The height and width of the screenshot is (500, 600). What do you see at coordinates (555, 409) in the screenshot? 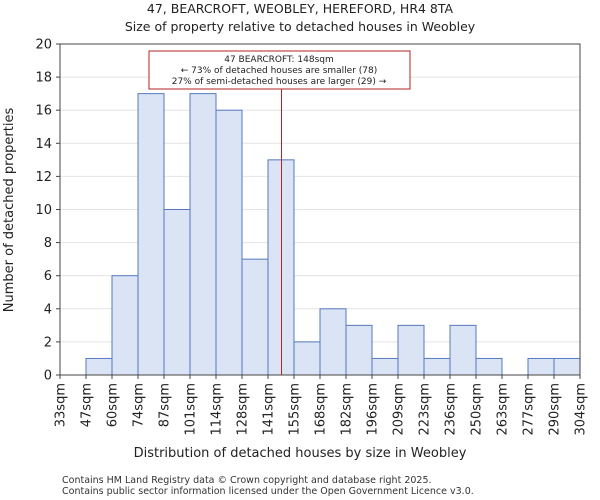
I see `x-tick-label: 290sqm` at bounding box center [555, 409].